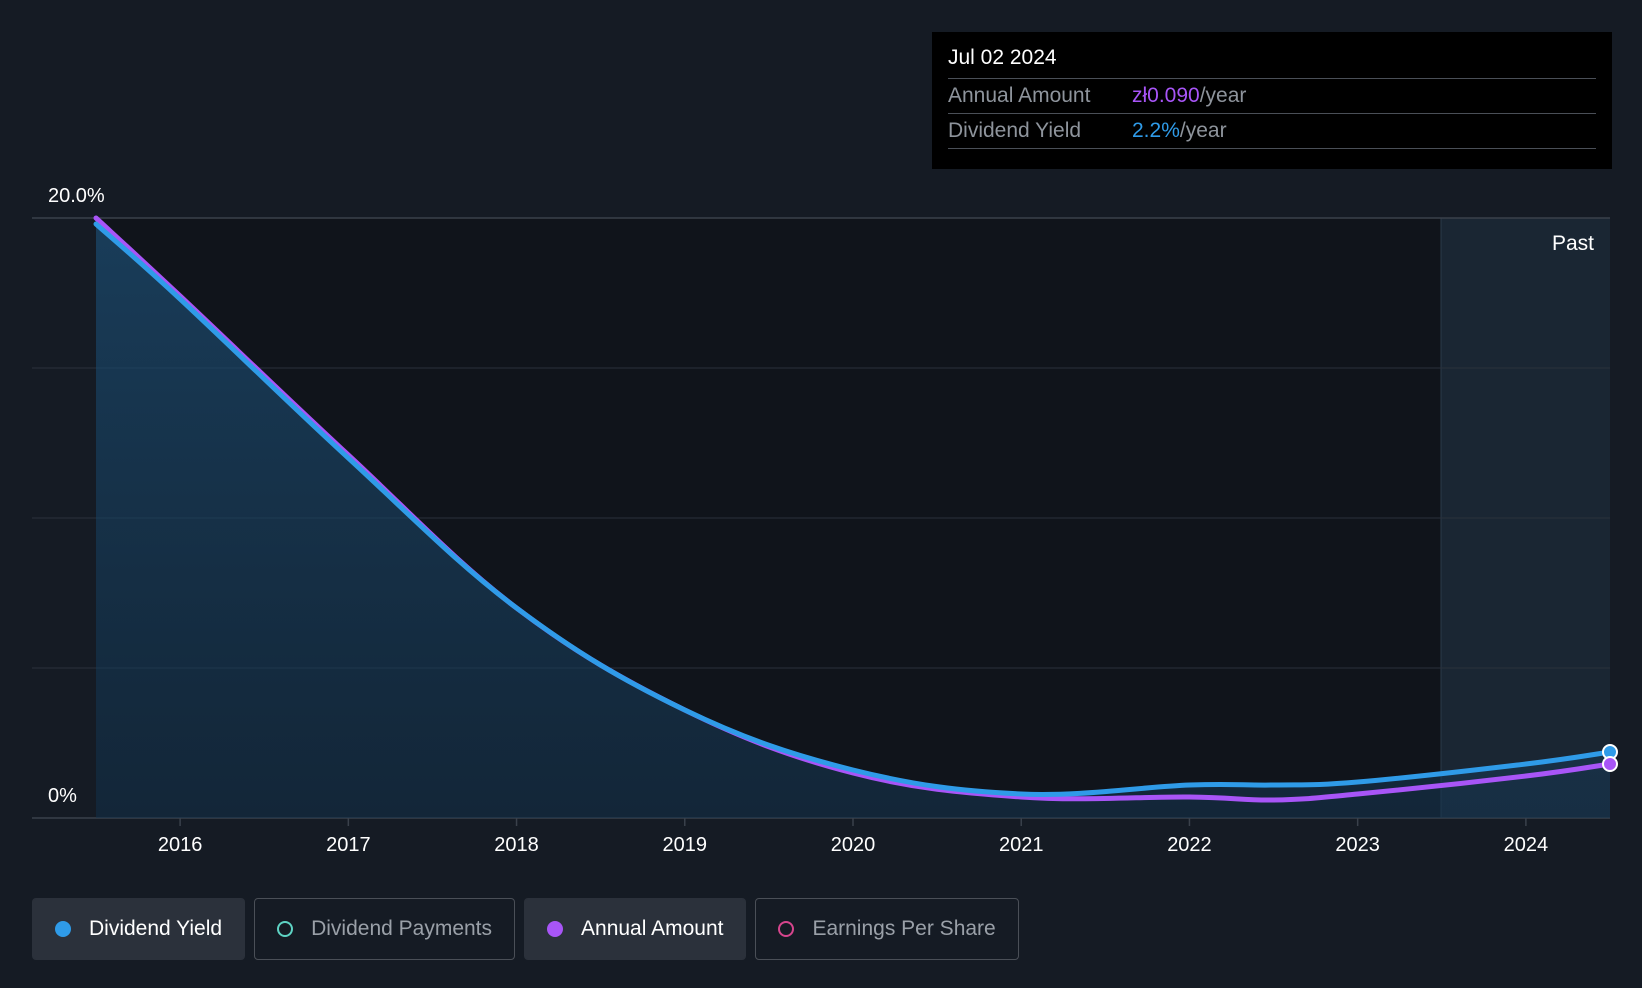 This screenshot has width=1642, height=988. What do you see at coordinates (1021, 845) in the screenshot?
I see `x-tick-label: 2021` at bounding box center [1021, 845].